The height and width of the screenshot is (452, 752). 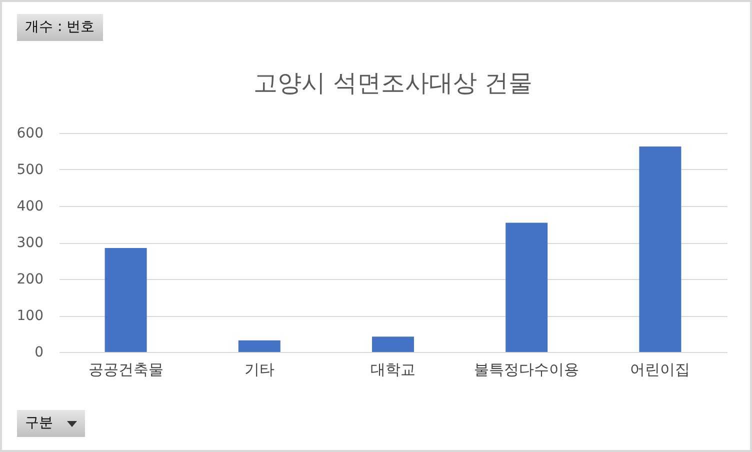 I want to click on x-tick-label: 기타, so click(x=259, y=369).